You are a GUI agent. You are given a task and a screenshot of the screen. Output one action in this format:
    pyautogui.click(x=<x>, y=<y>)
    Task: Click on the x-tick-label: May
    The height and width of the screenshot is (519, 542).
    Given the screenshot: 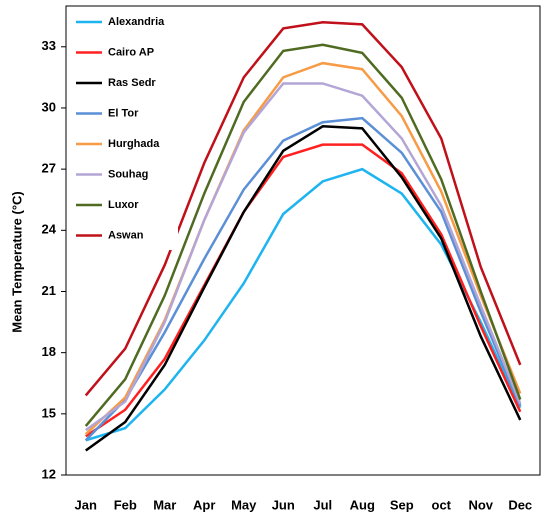 What is the action you would take?
    pyautogui.click(x=244, y=504)
    